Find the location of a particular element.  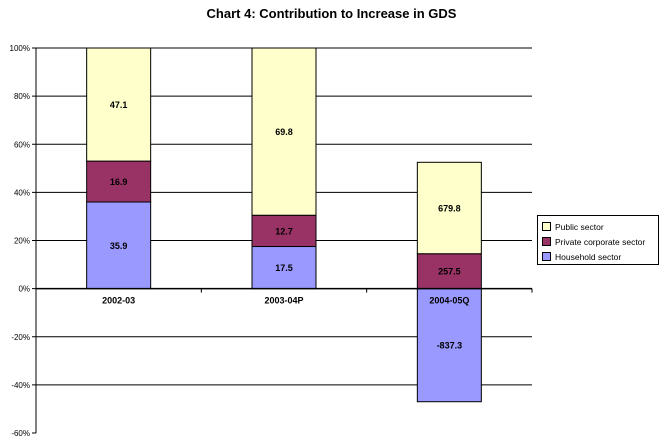

data-label: 16.9 is located at coordinates (119, 182).